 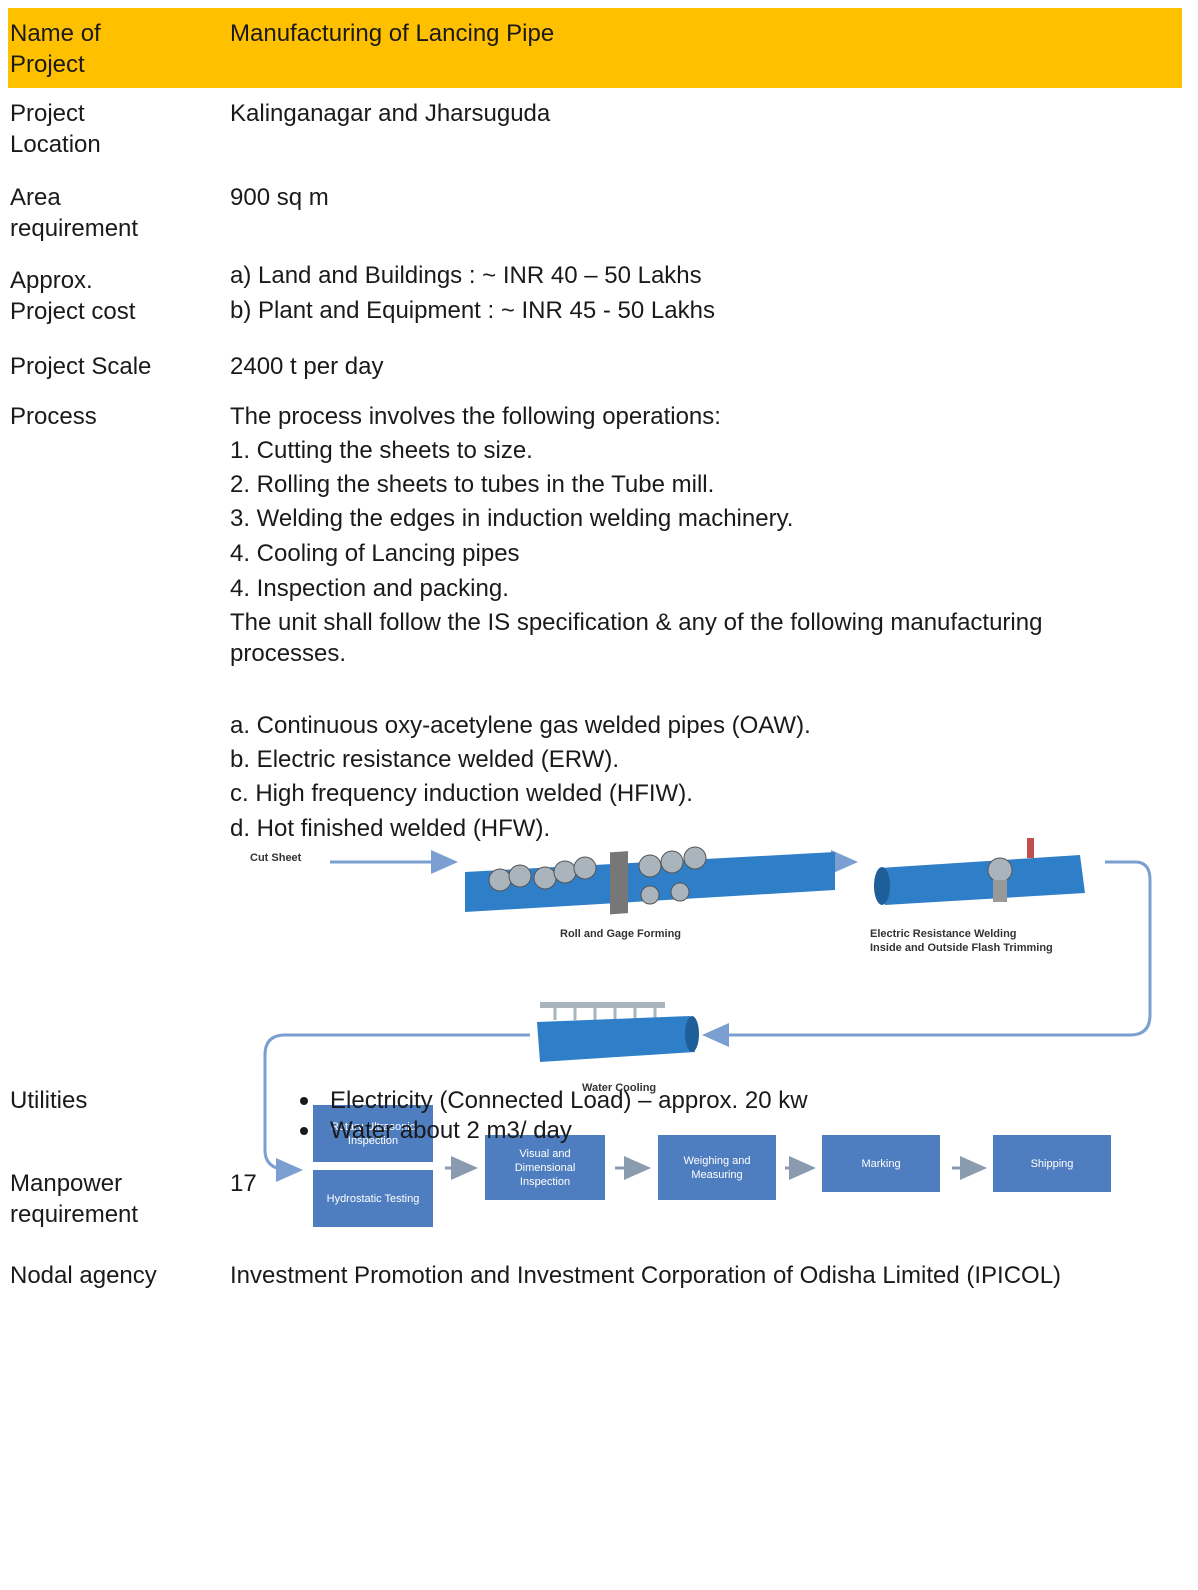 I want to click on process-line: b. Electric resistance welded (ERW)., so click(x=425, y=759).